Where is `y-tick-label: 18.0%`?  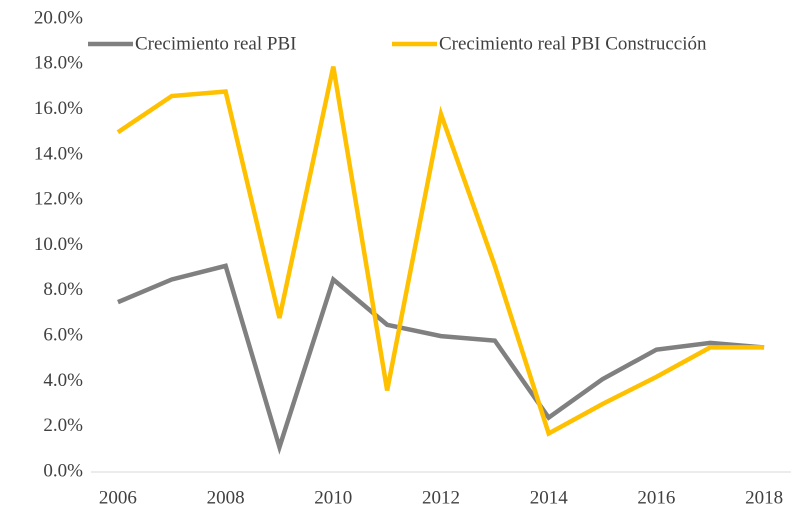 y-tick-label: 18.0% is located at coordinates (58, 63).